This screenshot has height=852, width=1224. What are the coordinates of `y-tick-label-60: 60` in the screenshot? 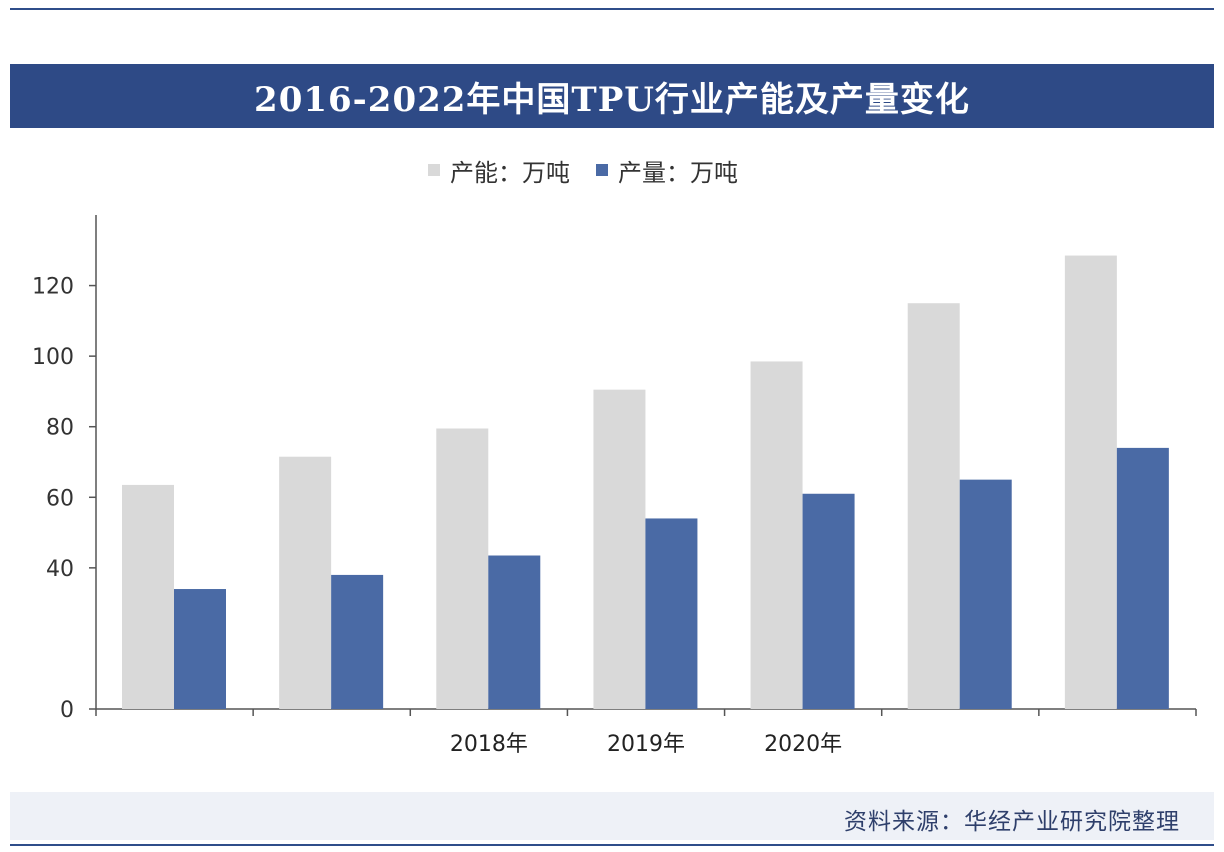 It's located at (60, 498).